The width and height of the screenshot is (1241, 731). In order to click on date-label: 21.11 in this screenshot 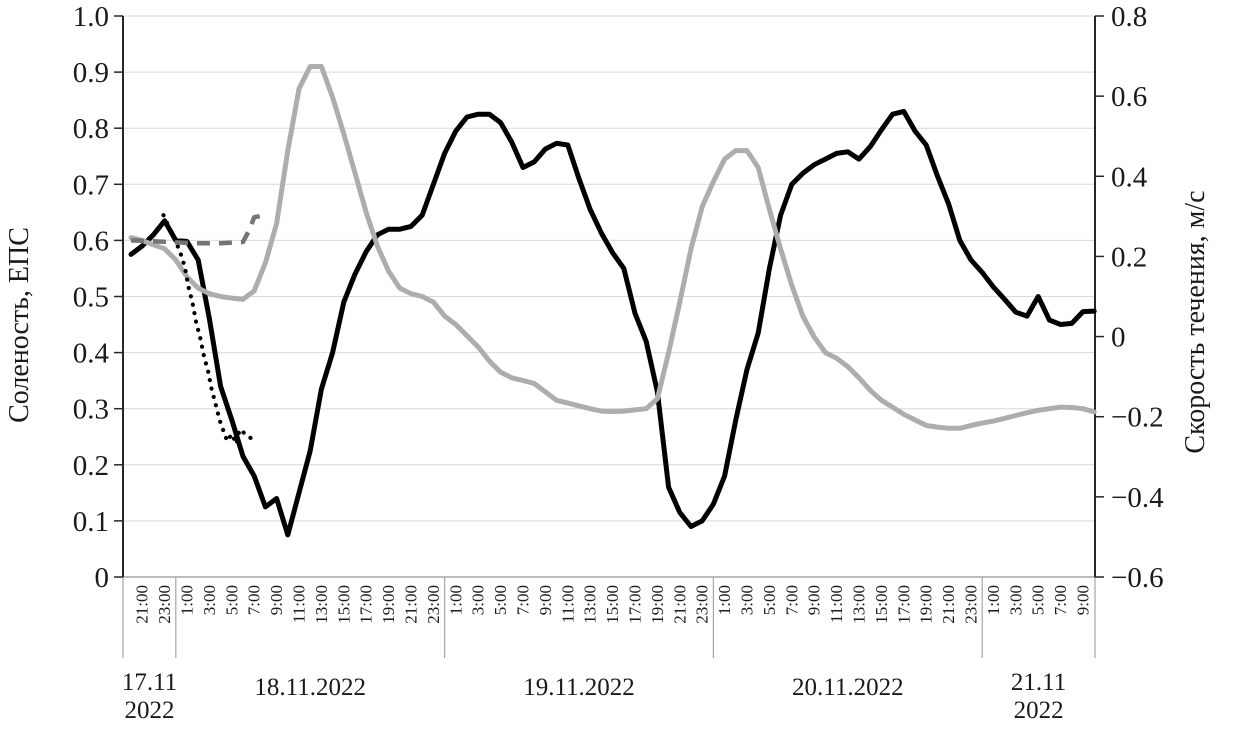, I will do `click(1038, 682)`.